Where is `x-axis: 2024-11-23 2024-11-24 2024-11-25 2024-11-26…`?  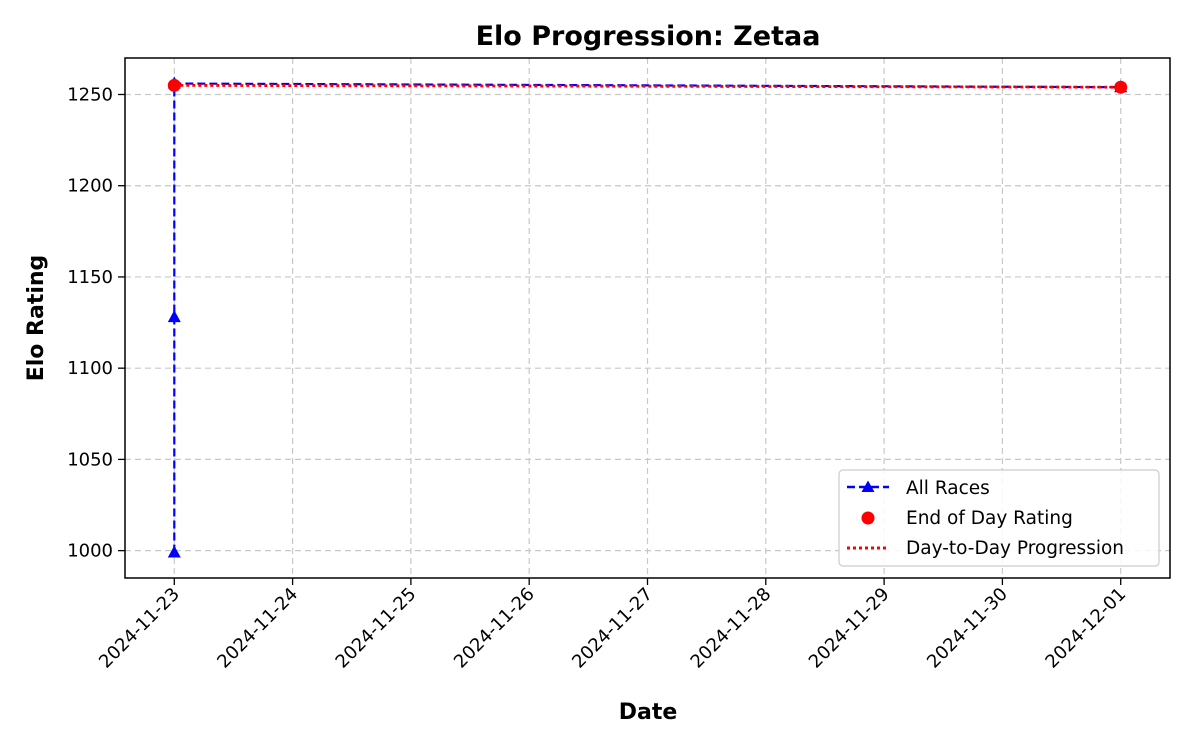 x-axis: 2024-11-23 2024-11-24 2024-11-25 2024-11-26… is located at coordinates (612, 625).